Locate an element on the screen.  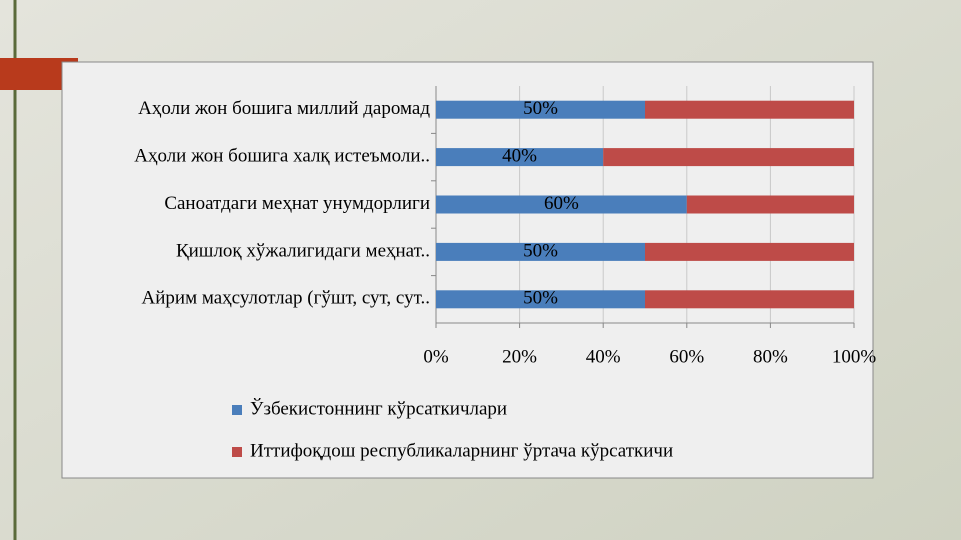
x-tick-label: 60% is located at coordinates (686, 356).